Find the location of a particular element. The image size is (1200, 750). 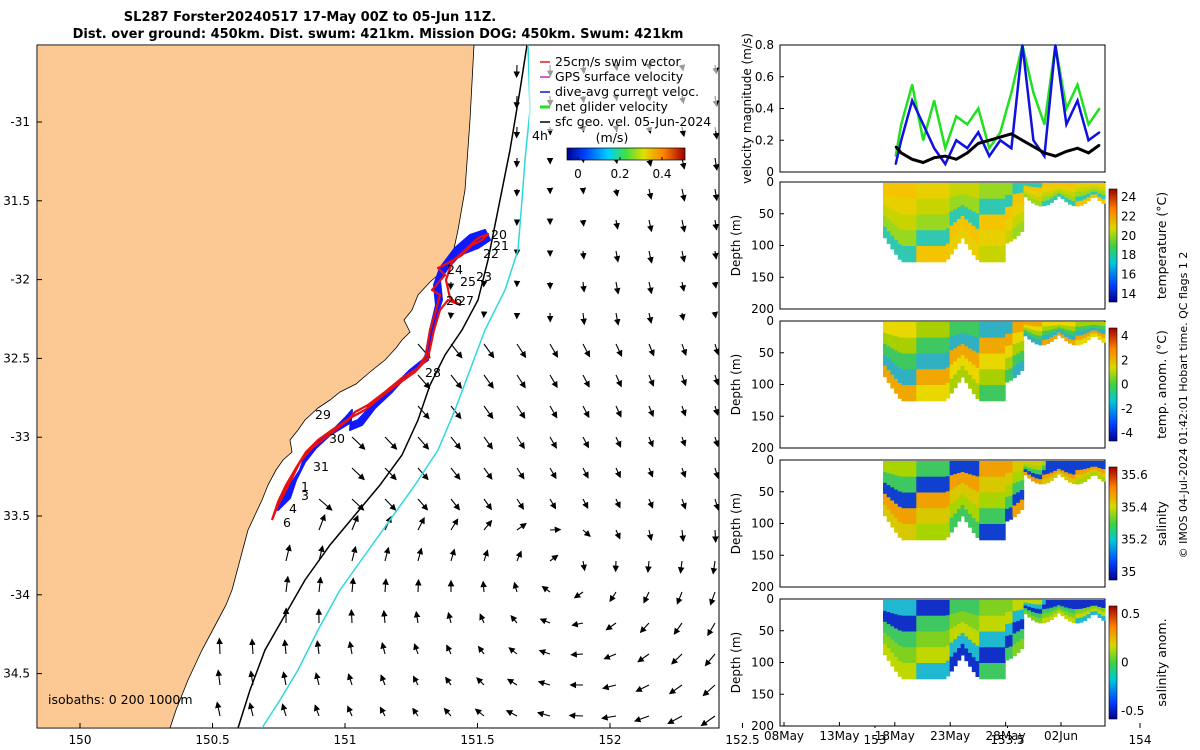

velocity-y-label: velocity magnitude (m/s) is located at coordinates (747, 108).